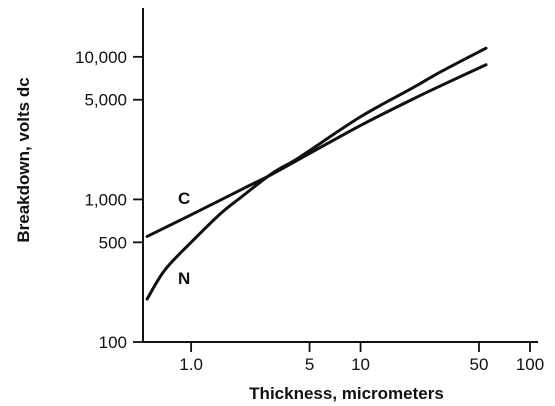  Describe the element at coordinates (184, 278) in the screenshot. I see `series-n-label: N` at that location.